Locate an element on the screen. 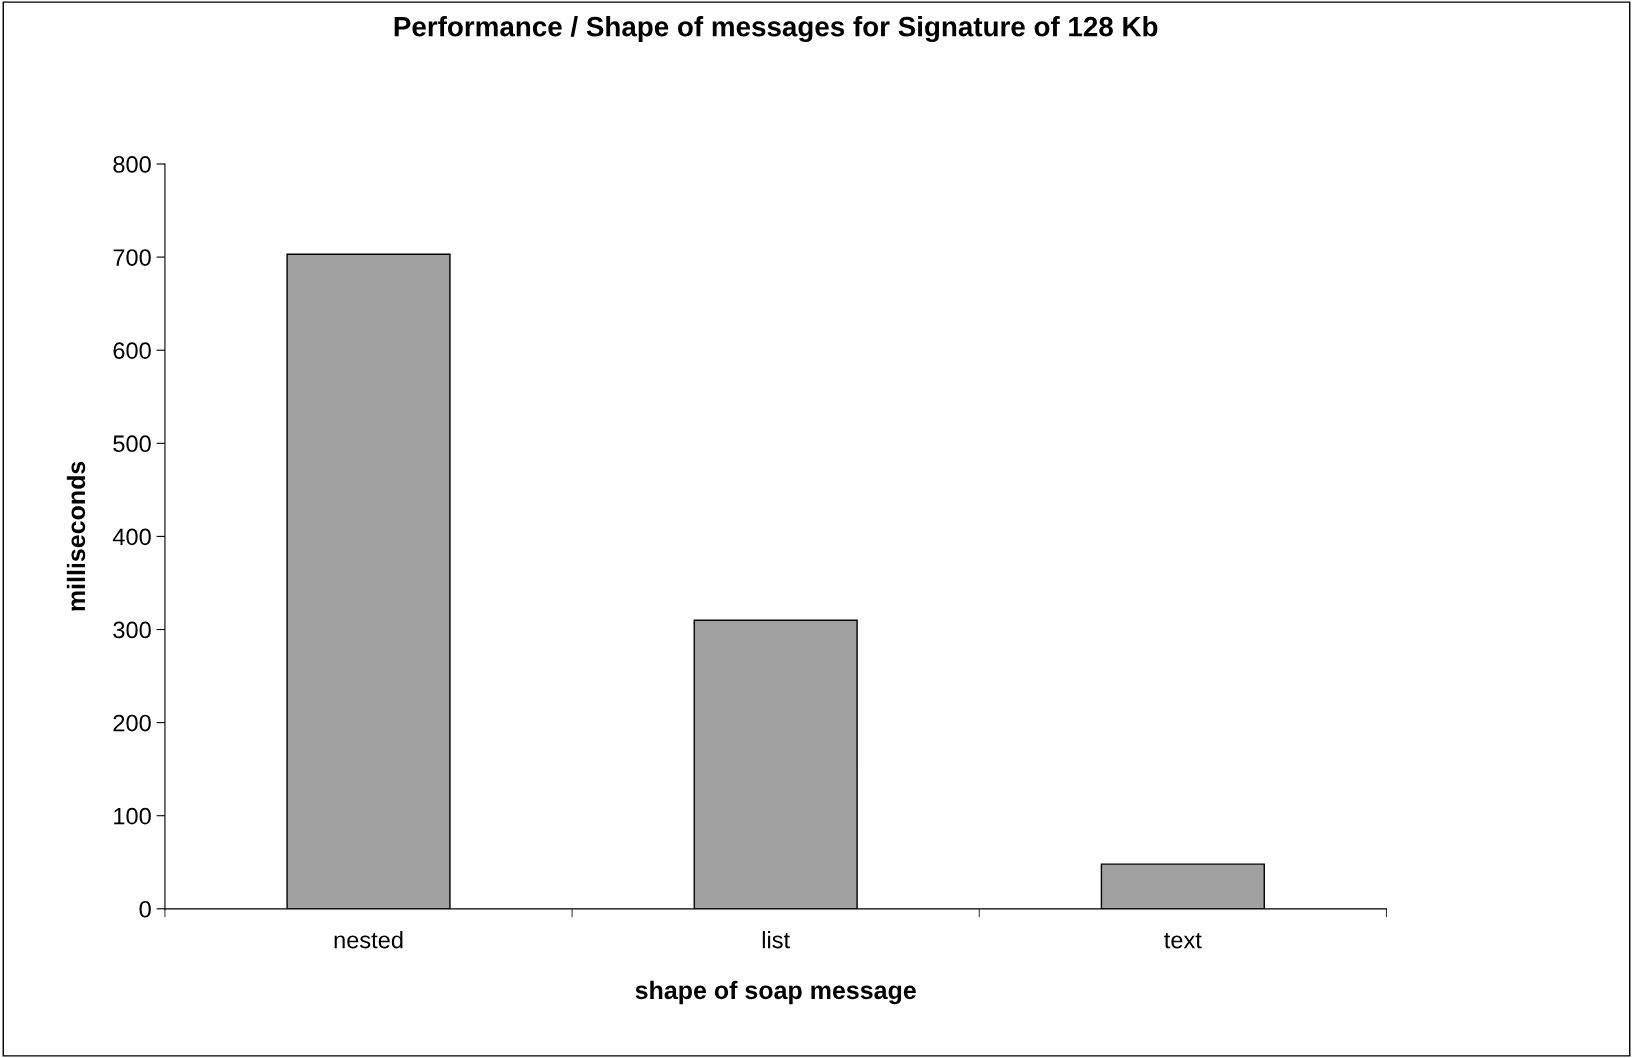  x-tick-label: nested is located at coordinates (368, 940).